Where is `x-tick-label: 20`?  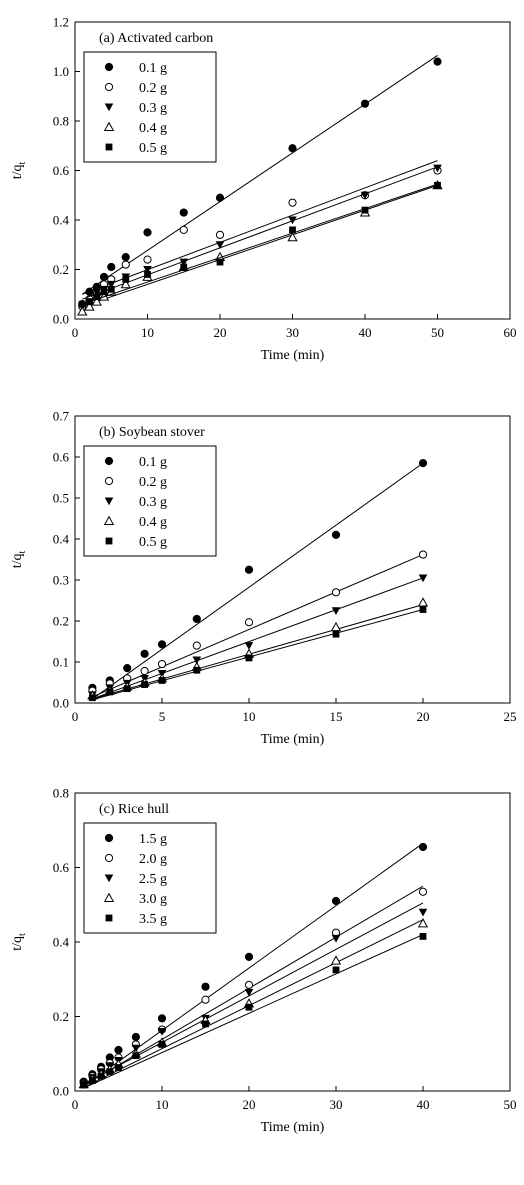 x-tick-label: 20 is located at coordinates (423, 716).